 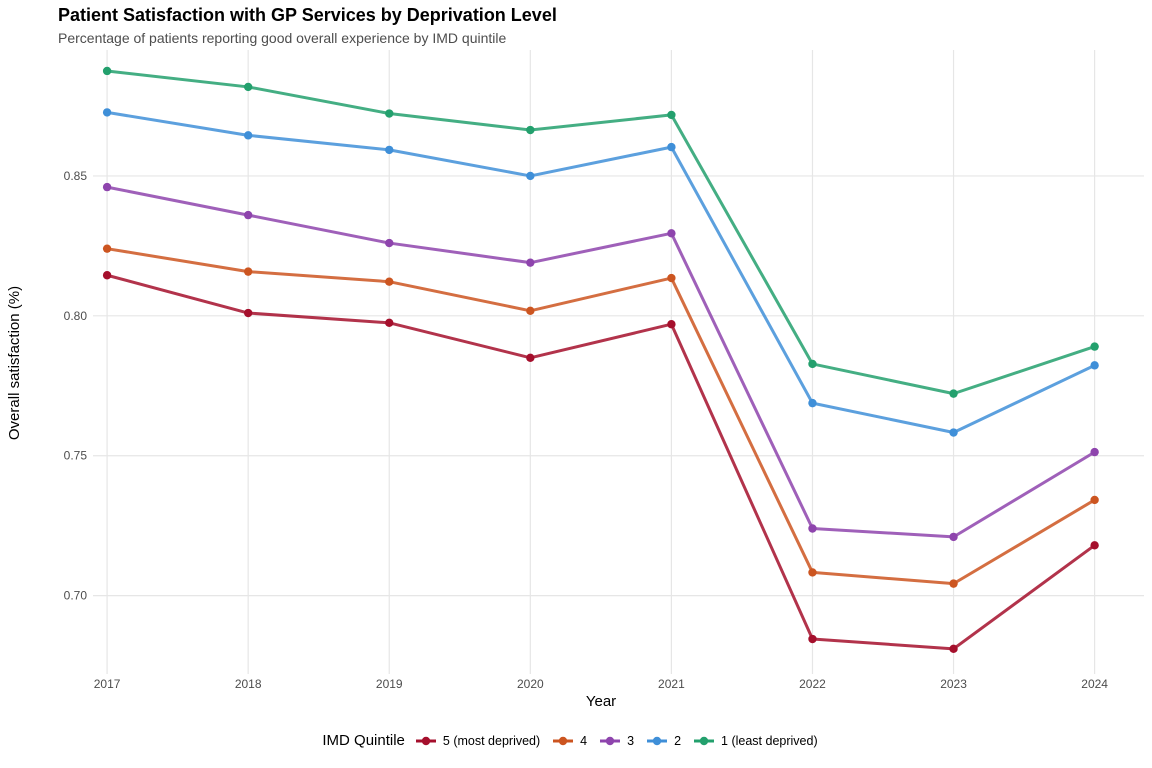 I want to click on x-tick-label: 2018, so click(x=248, y=684).